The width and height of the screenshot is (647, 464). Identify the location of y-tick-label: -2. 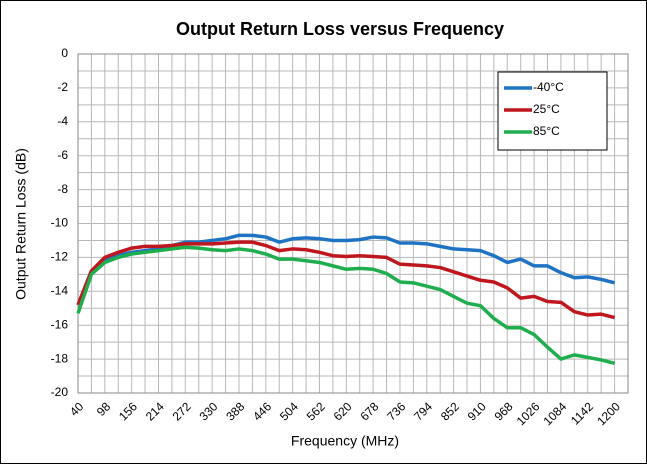
(62, 87).